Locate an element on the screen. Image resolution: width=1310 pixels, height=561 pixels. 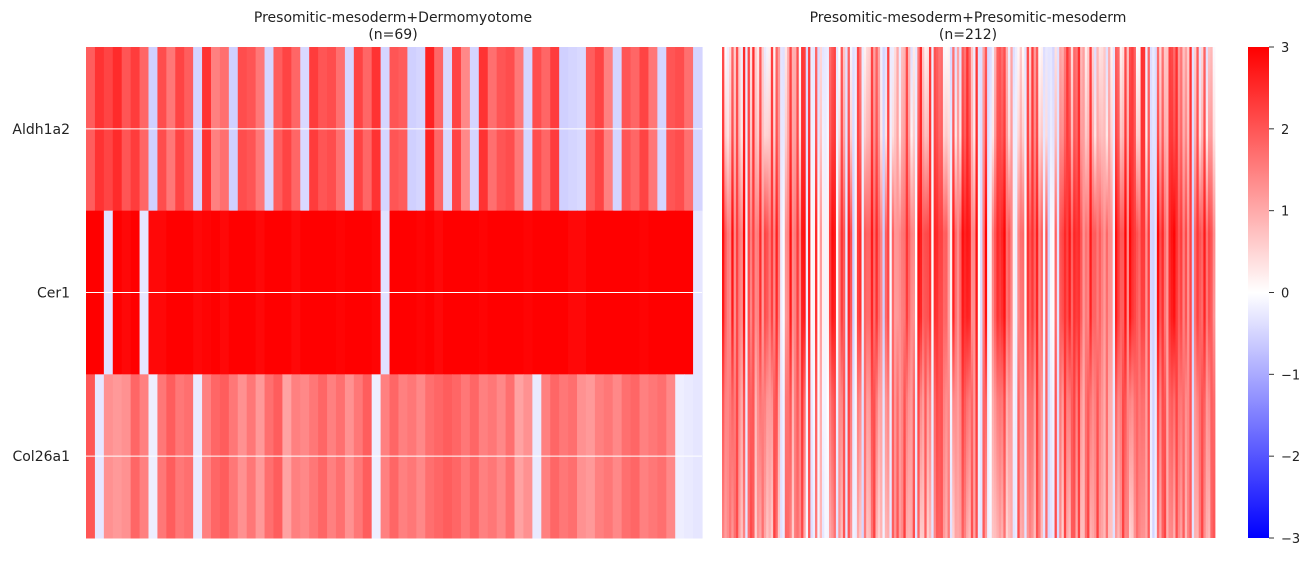
panel-title-left: Presomitic-mesoderm+Dermomyotome is located at coordinates (393, 18).